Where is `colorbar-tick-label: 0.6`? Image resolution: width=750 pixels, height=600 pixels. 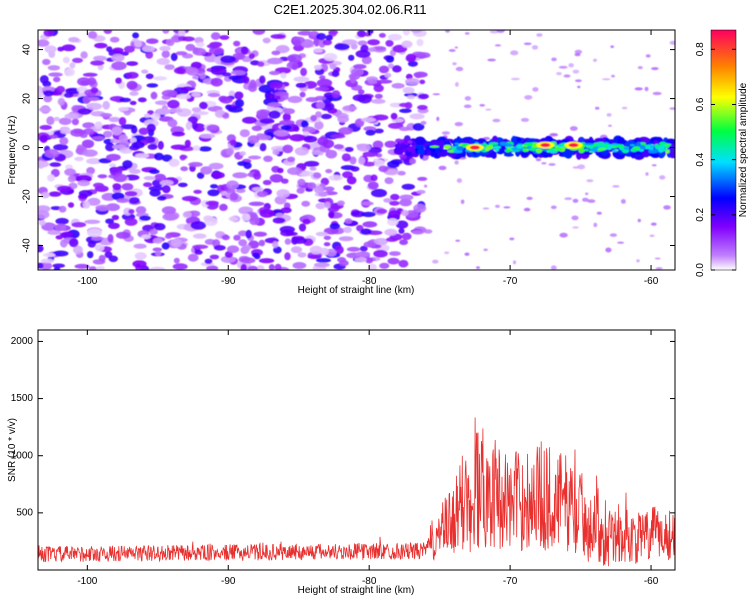
colorbar-tick-label: 0.6 is located at coordinates (700, 104).